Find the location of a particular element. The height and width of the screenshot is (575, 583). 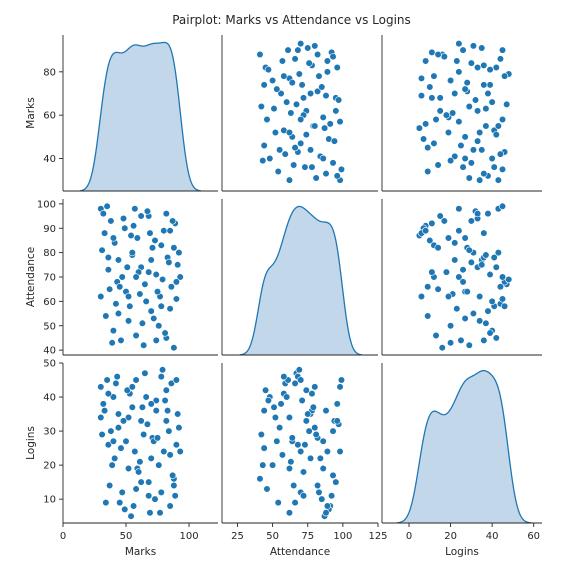

x-axis-label-logins: Logins is located at coordinates (462, 552).